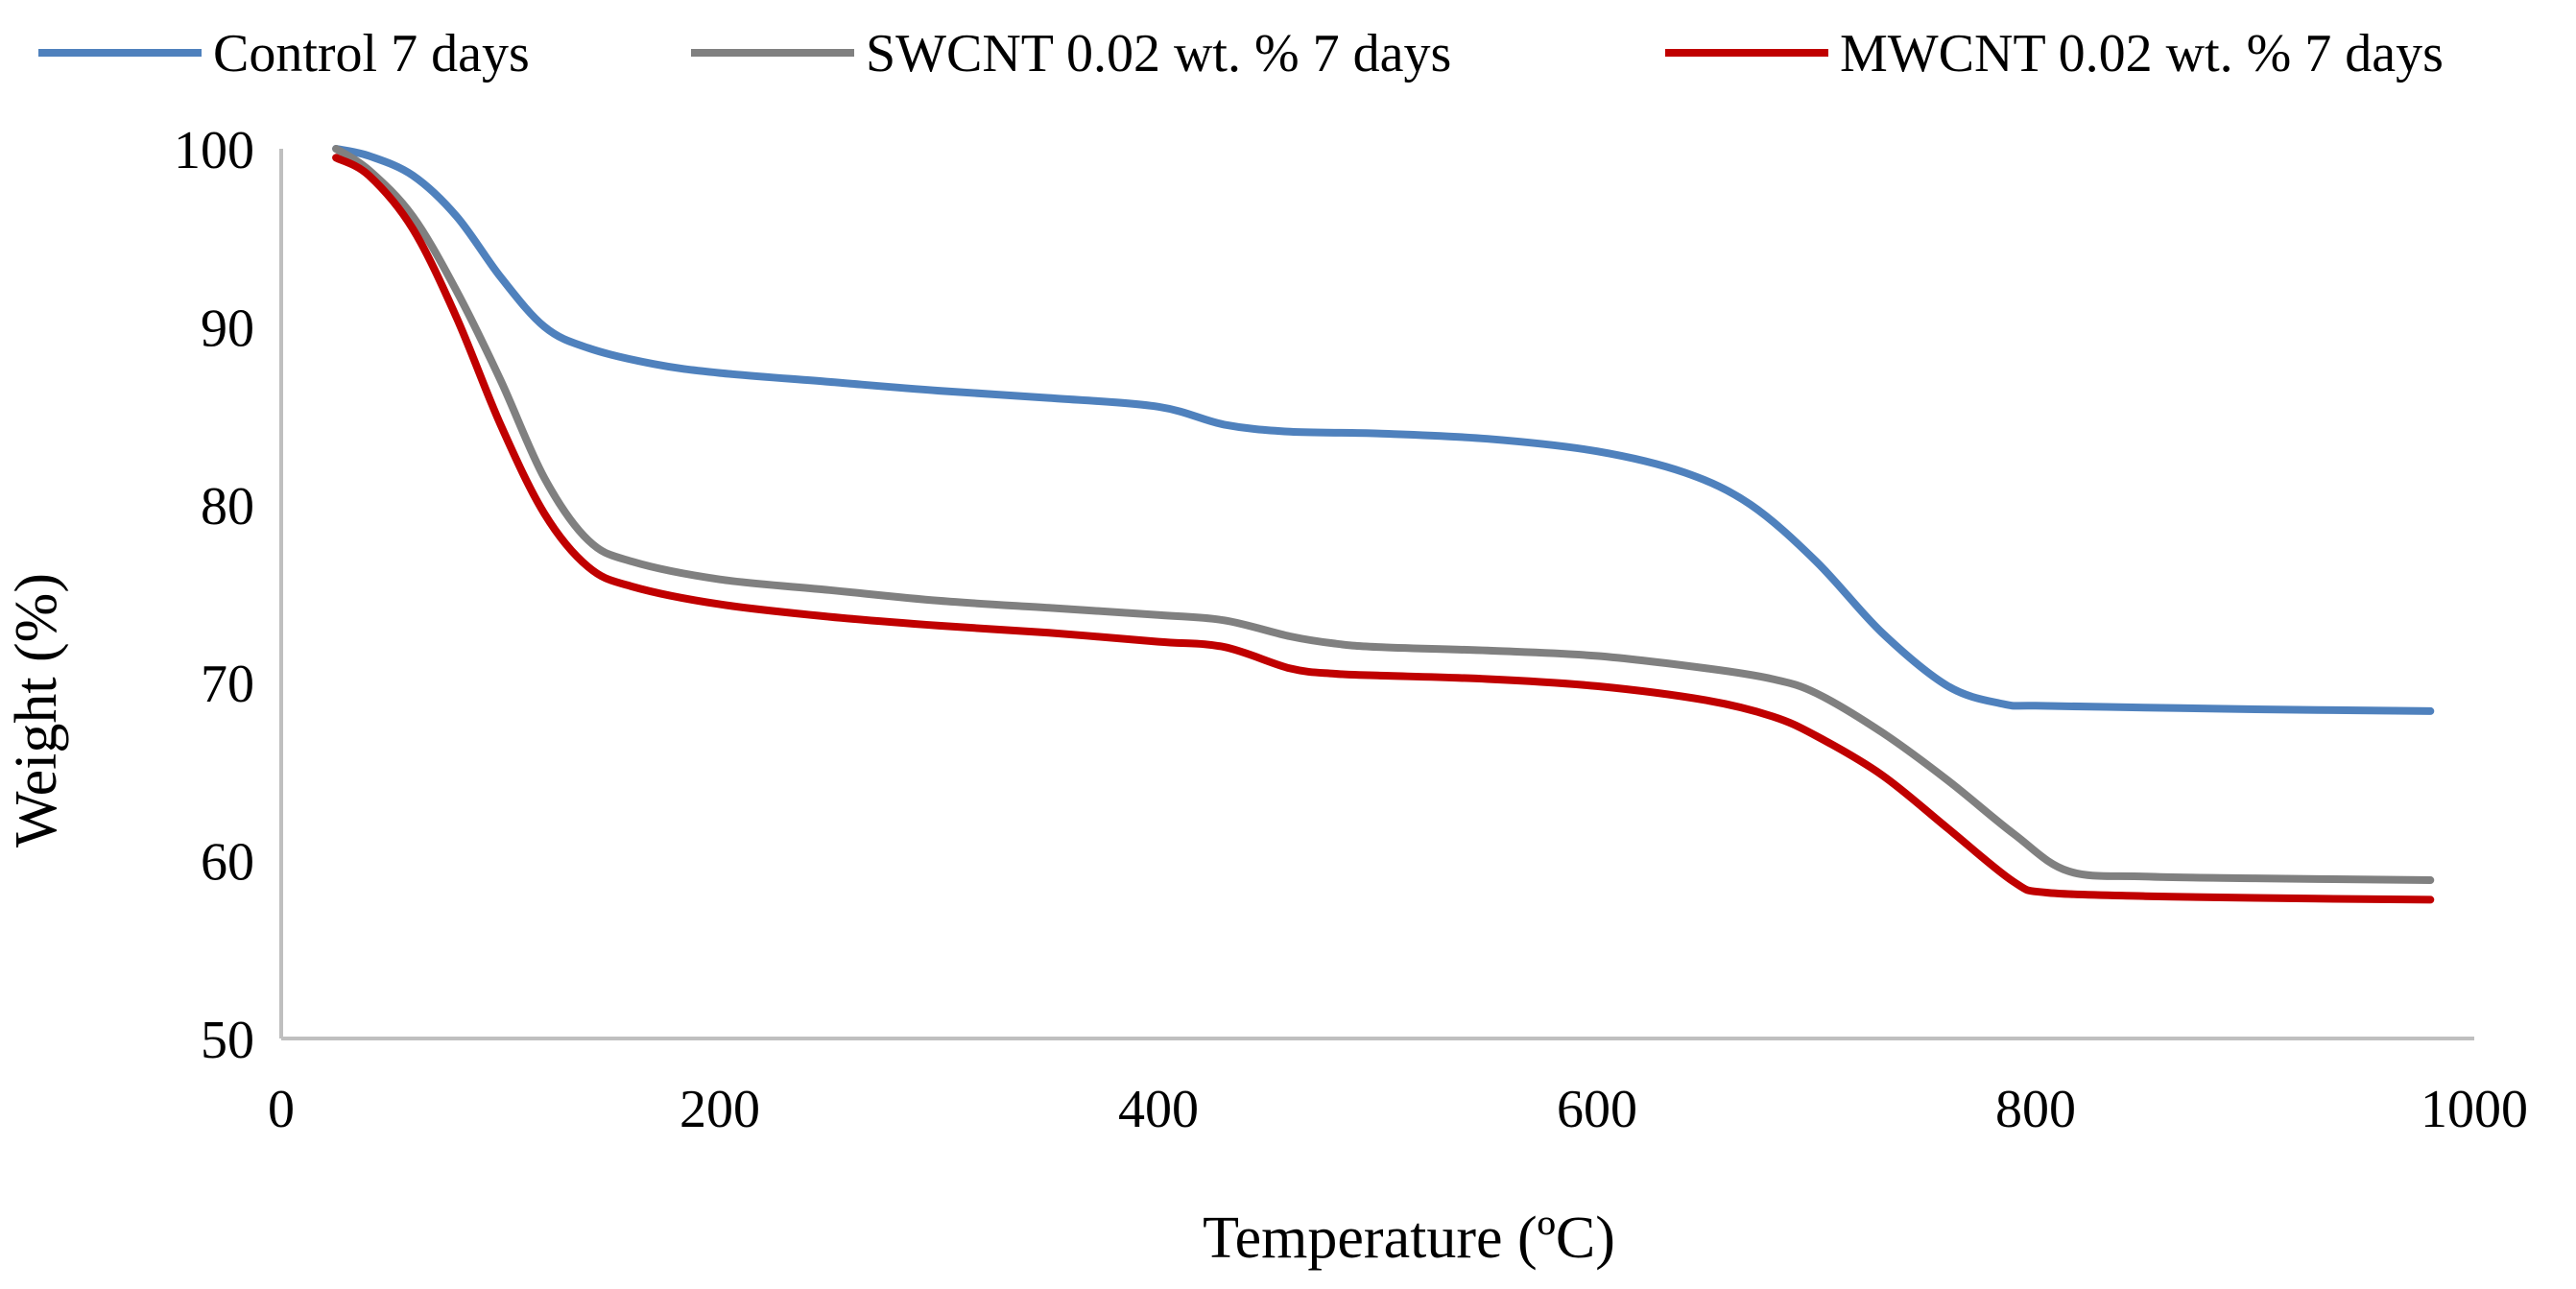 The image size is (2576, 1289). I want to click on y-tick-label: 60, so click(227, 863).